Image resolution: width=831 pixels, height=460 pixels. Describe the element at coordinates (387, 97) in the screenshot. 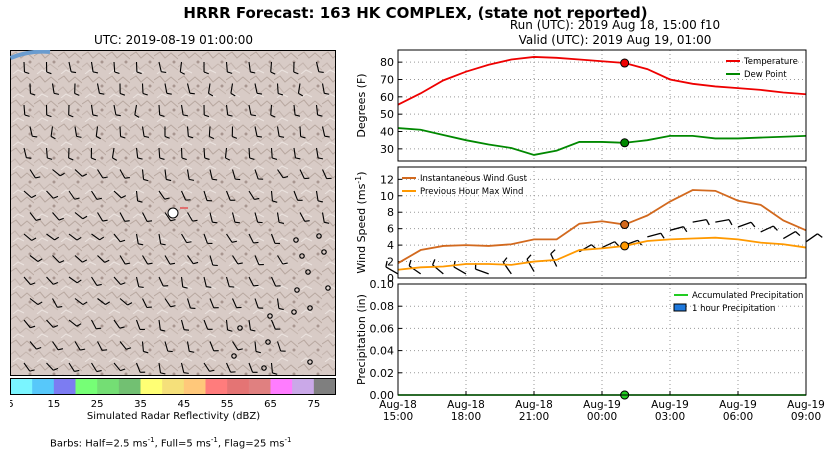

I see `y-tick-label: 60` at that location.